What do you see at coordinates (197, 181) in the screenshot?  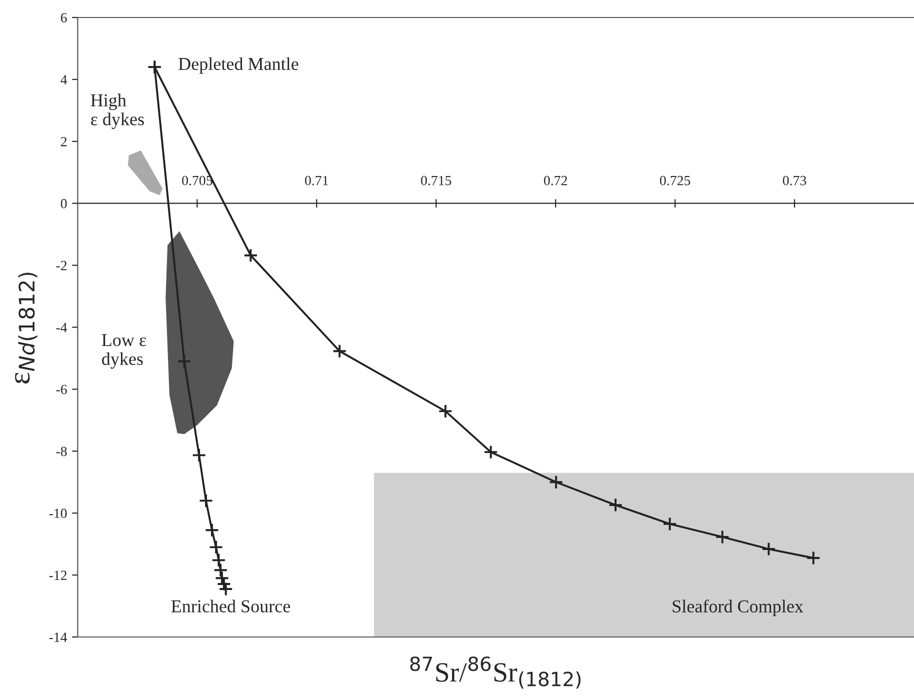 I see `x-tick-label: 0.705` at bounding box center [197, 181].